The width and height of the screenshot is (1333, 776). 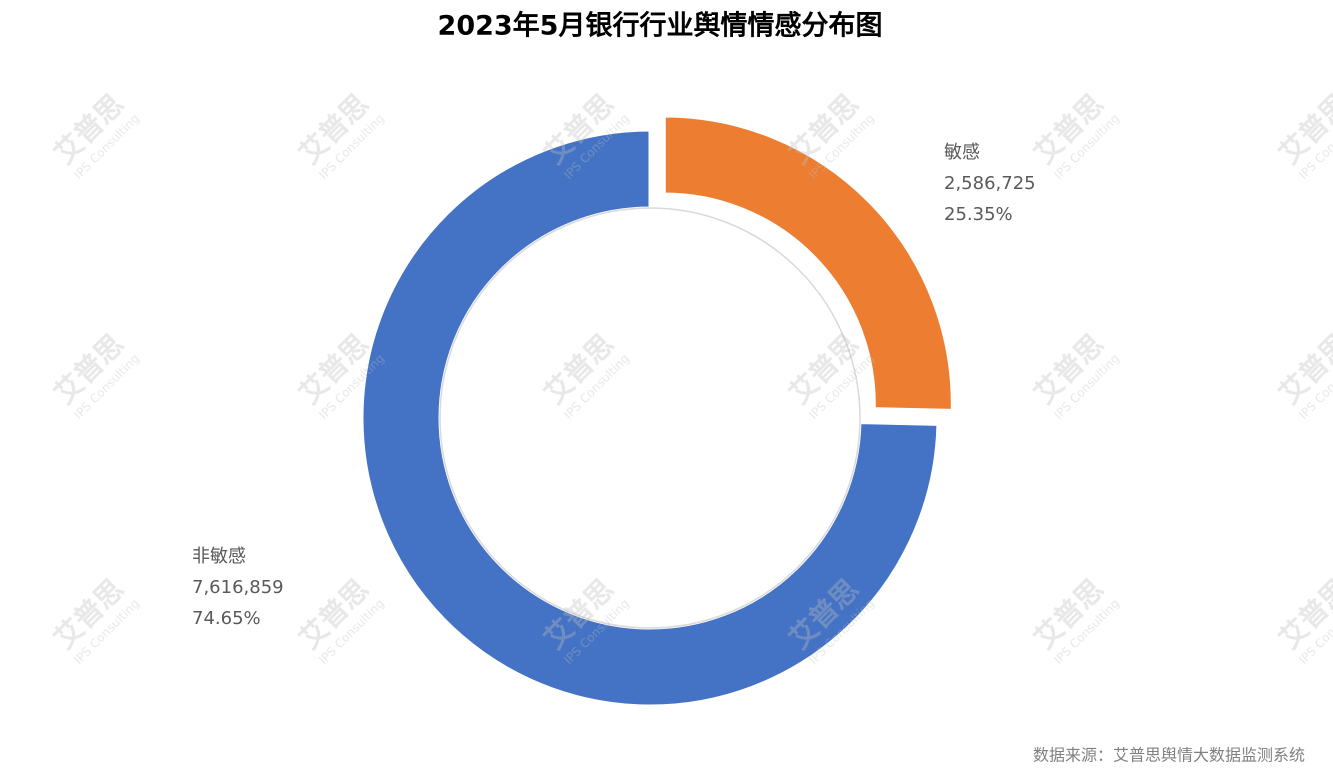 I want to click on data-label-category: 敏感, so click(x=962, y=152).